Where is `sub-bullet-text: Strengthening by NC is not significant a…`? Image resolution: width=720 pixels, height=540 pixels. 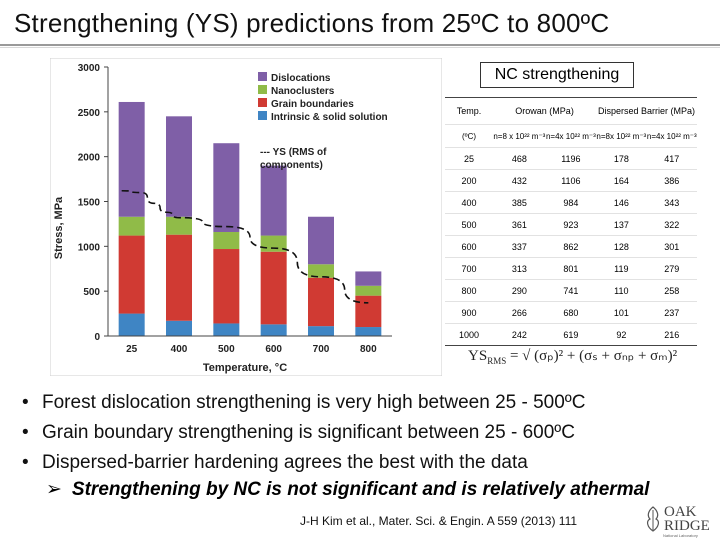
sub-bullet-text: Strengthening by NC is not significant a… is located at coordinates (360, 489).